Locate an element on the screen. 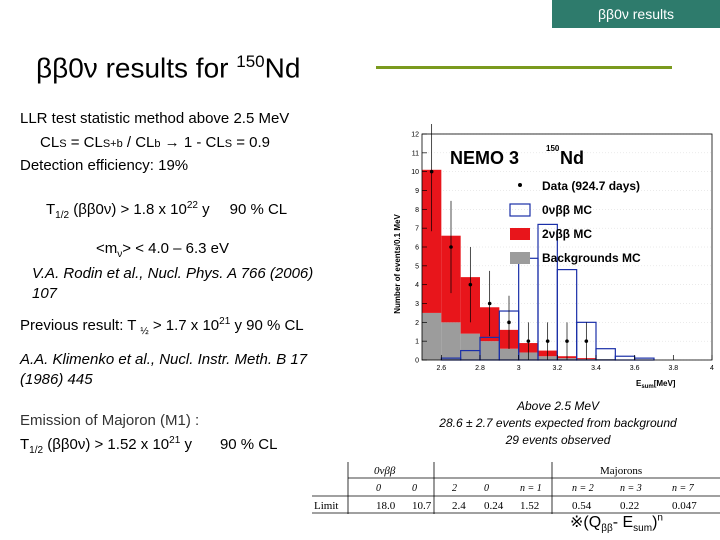 This screenshot has height=540, width=720. x-axis-label-sub: sum is located at coordinates (647, 387).